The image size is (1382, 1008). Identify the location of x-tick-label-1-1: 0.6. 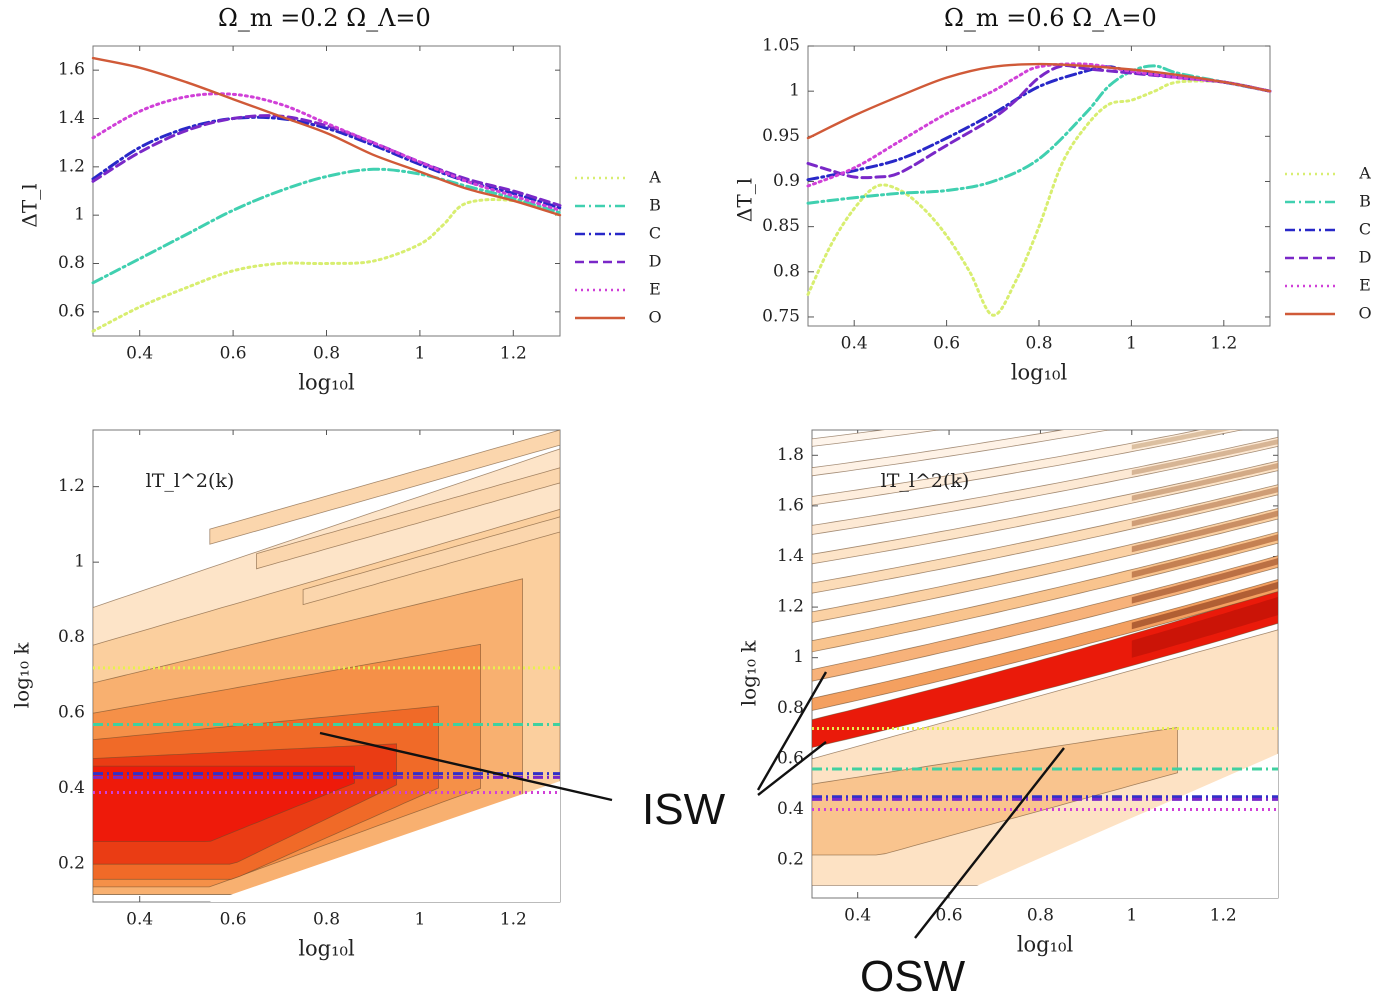
(946, 344).